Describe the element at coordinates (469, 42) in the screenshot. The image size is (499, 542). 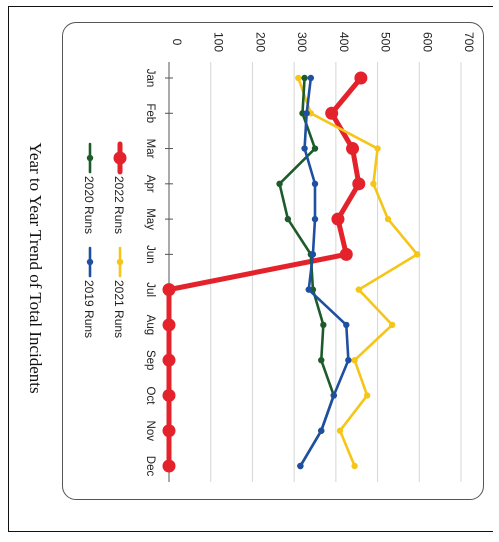
I see `value-tick-700: 700` at that location.